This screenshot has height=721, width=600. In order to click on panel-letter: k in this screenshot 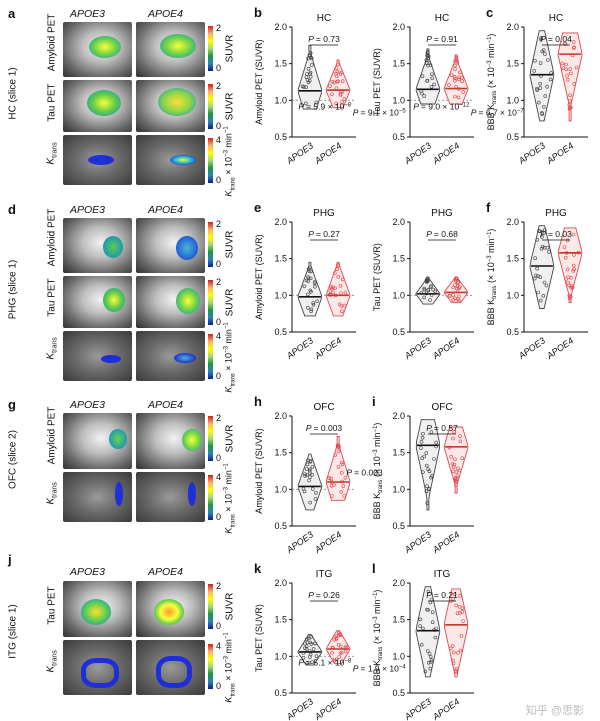, I will do `click(258, 568)`.